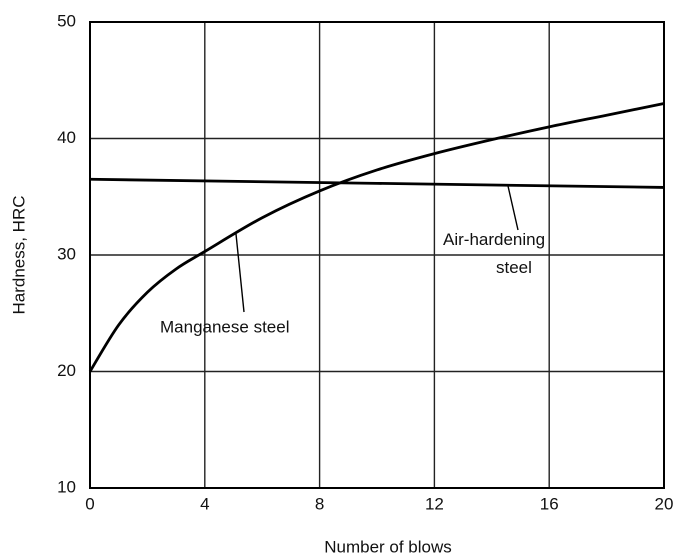 The width and height of the screenshot is (676, 560). I want to click on y-tick-label: 20, so click(66, 370).